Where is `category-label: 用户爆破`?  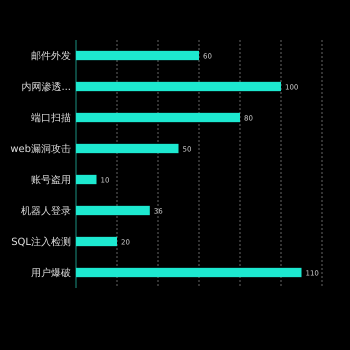
category-label: 用户爆破 is located at coordinates (51, 273).